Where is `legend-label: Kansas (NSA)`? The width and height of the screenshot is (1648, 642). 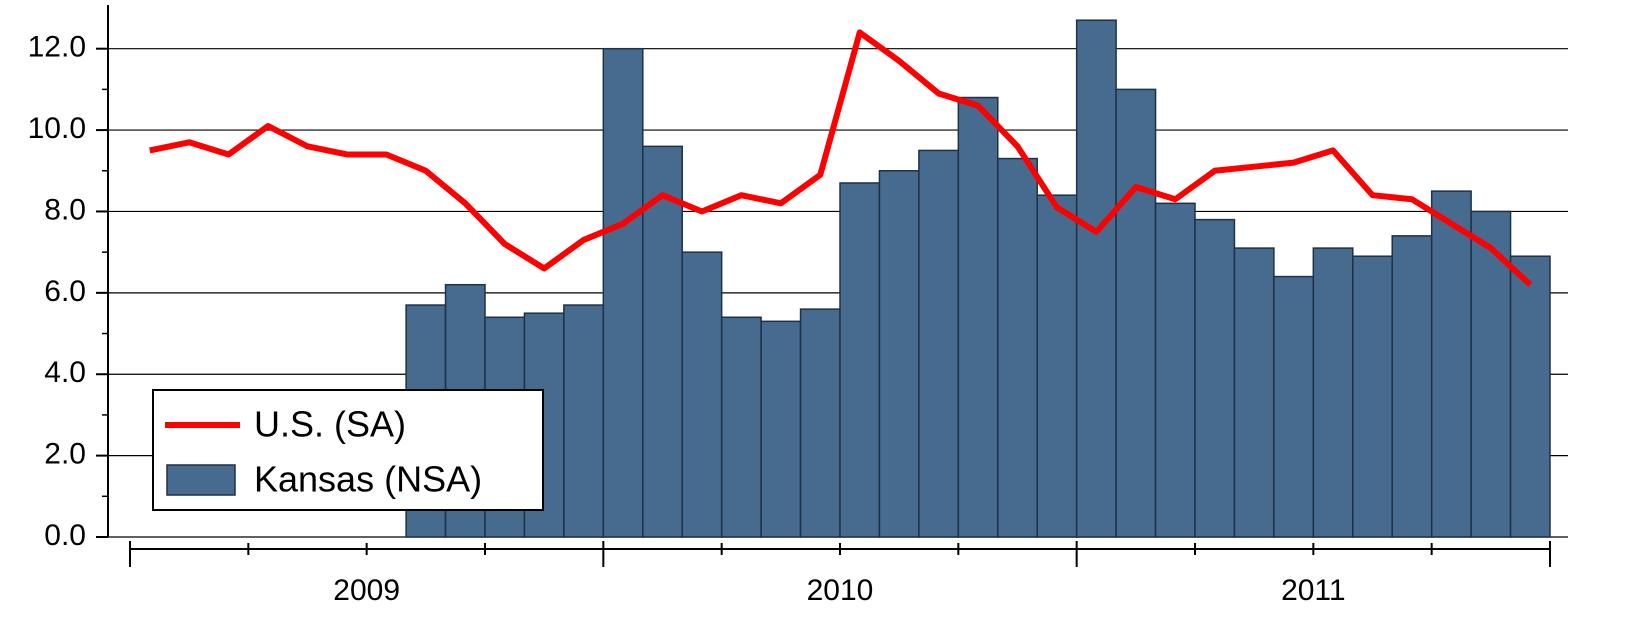 legend-label: Kansas (NSA) is located at coordinates (368, 479).